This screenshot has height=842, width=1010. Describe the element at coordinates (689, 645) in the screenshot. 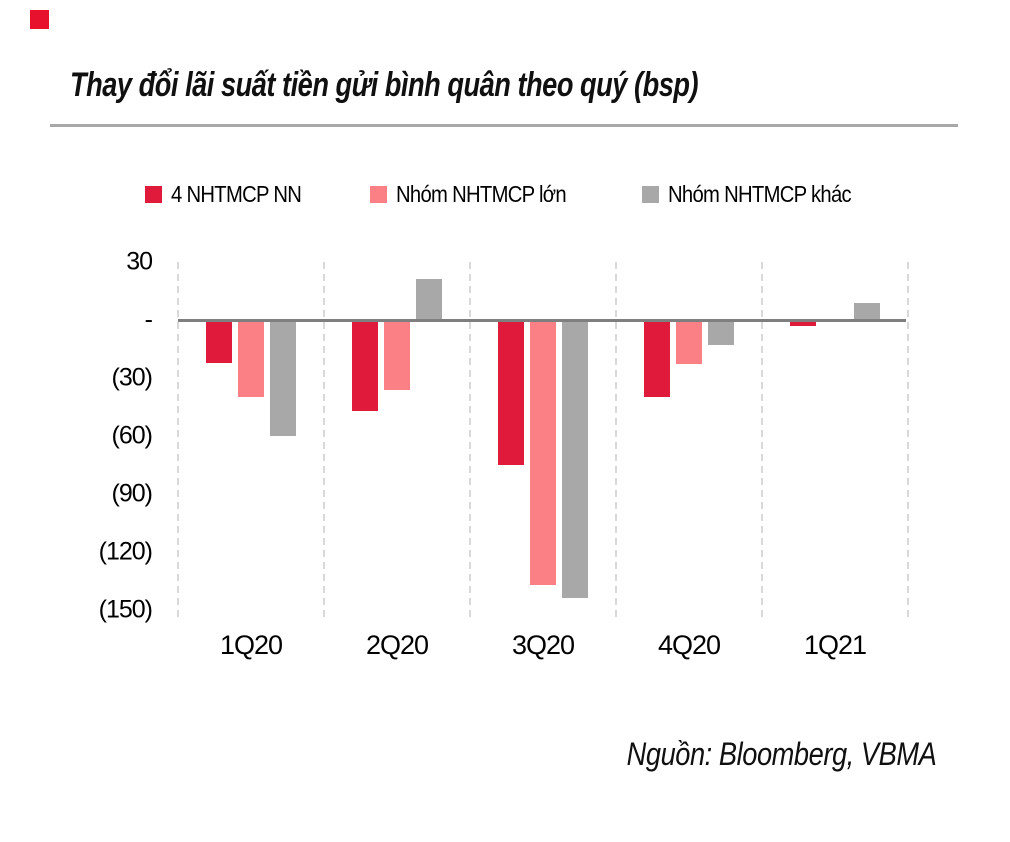

I see `x-axis-tick-label: 4Q20` at that location.